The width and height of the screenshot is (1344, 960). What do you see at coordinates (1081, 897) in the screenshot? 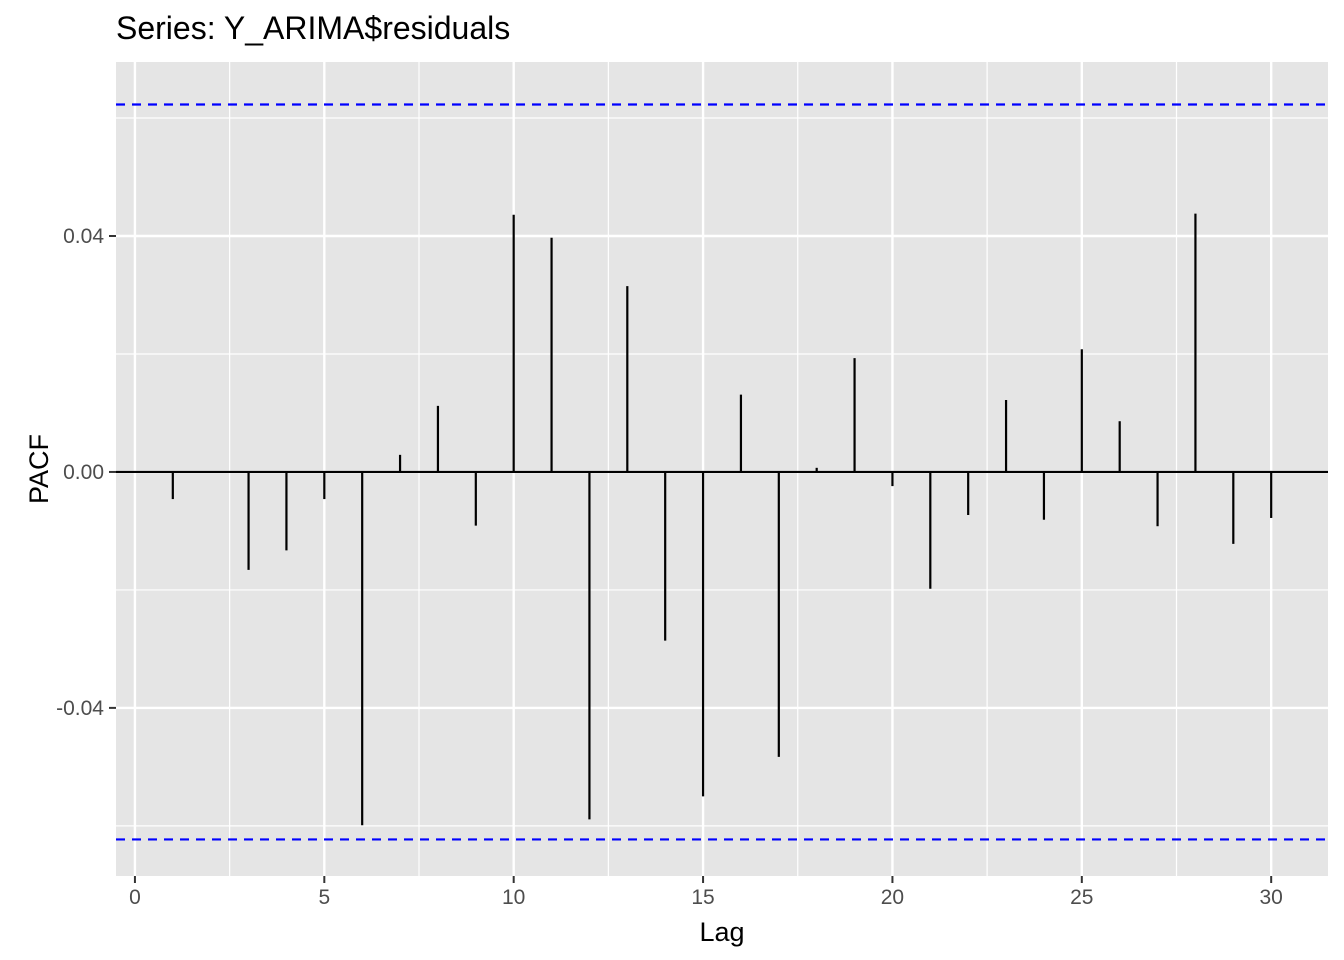
I see `x-tick-label: 25` at bounding box center [1081, 897].